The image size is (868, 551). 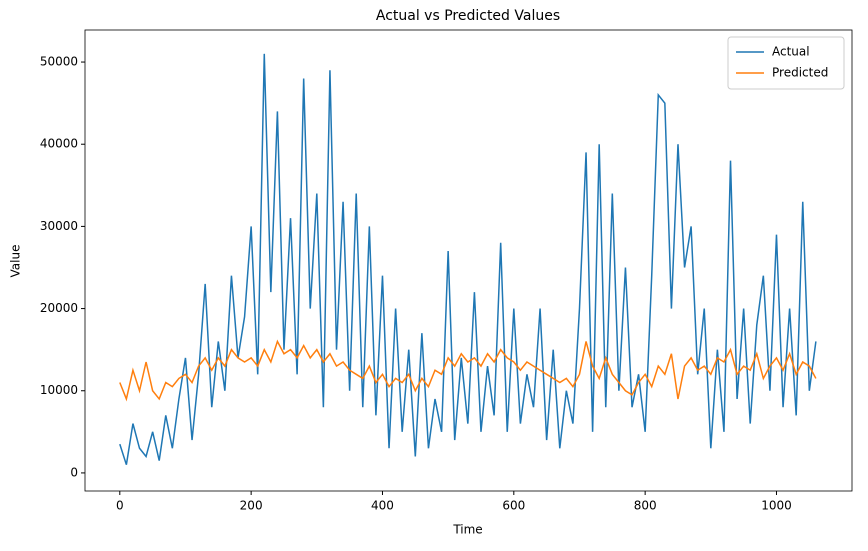 I want to click on y-tick-label: 0, so click(x=74, y=472).